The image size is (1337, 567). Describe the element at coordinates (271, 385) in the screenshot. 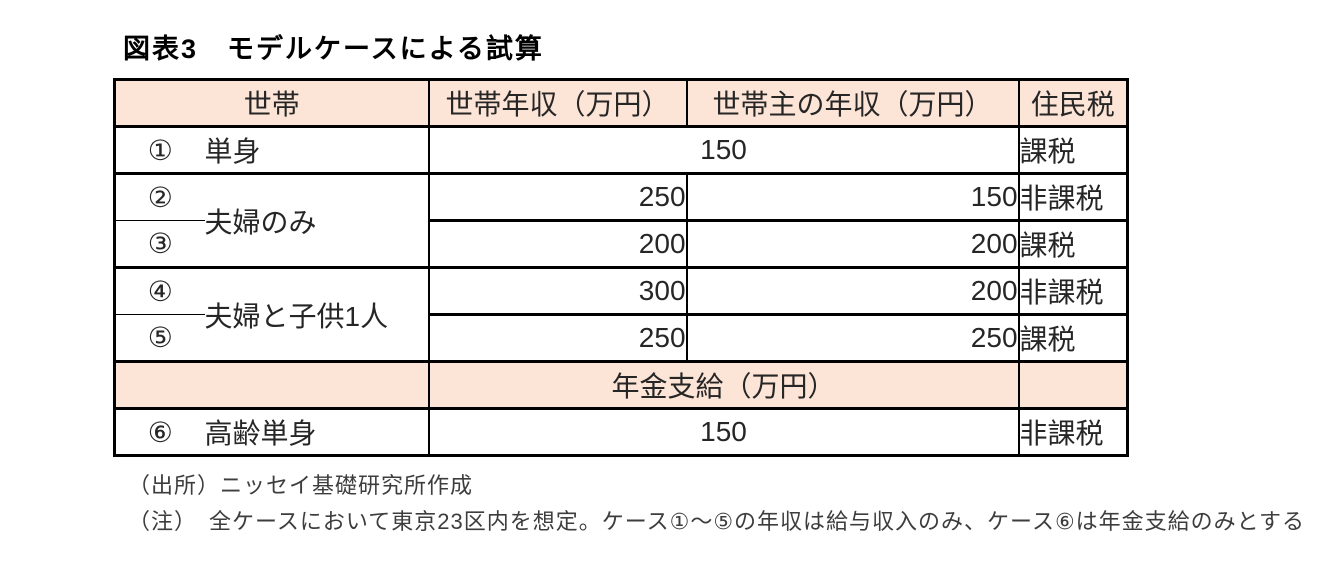

I see `pension-spacer-left` at that location.